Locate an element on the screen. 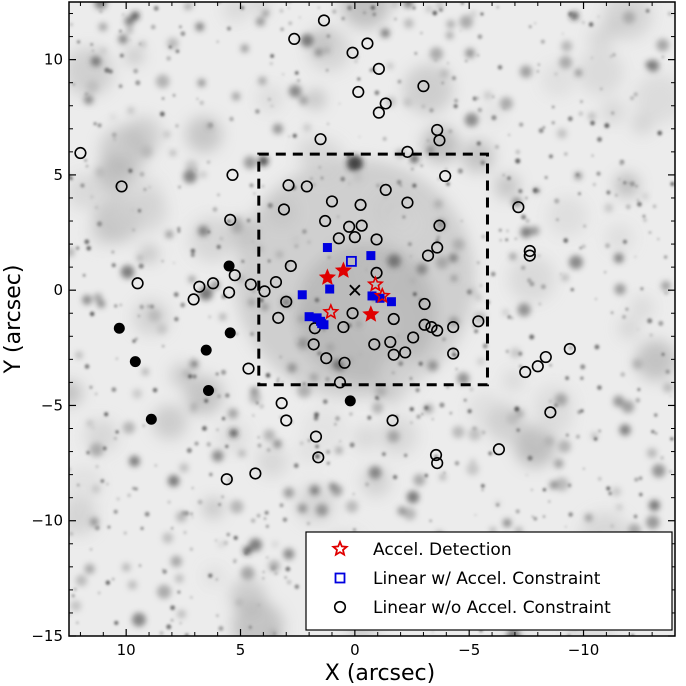 This screenshot has width=686, height=686. y-tick-label: −5 is located at coordinates (52, 405).